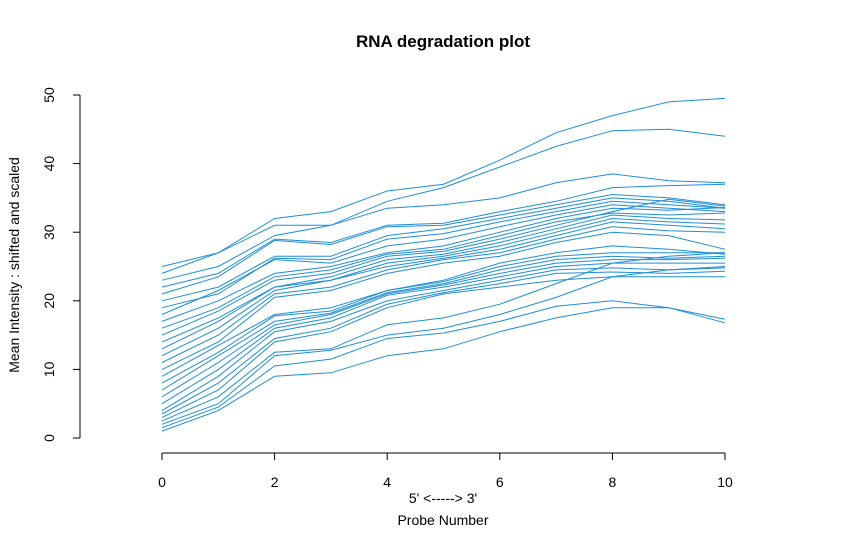 The image size is (849, 550). I want to click on x-axis-title: Probe Number, so click(442, 520).